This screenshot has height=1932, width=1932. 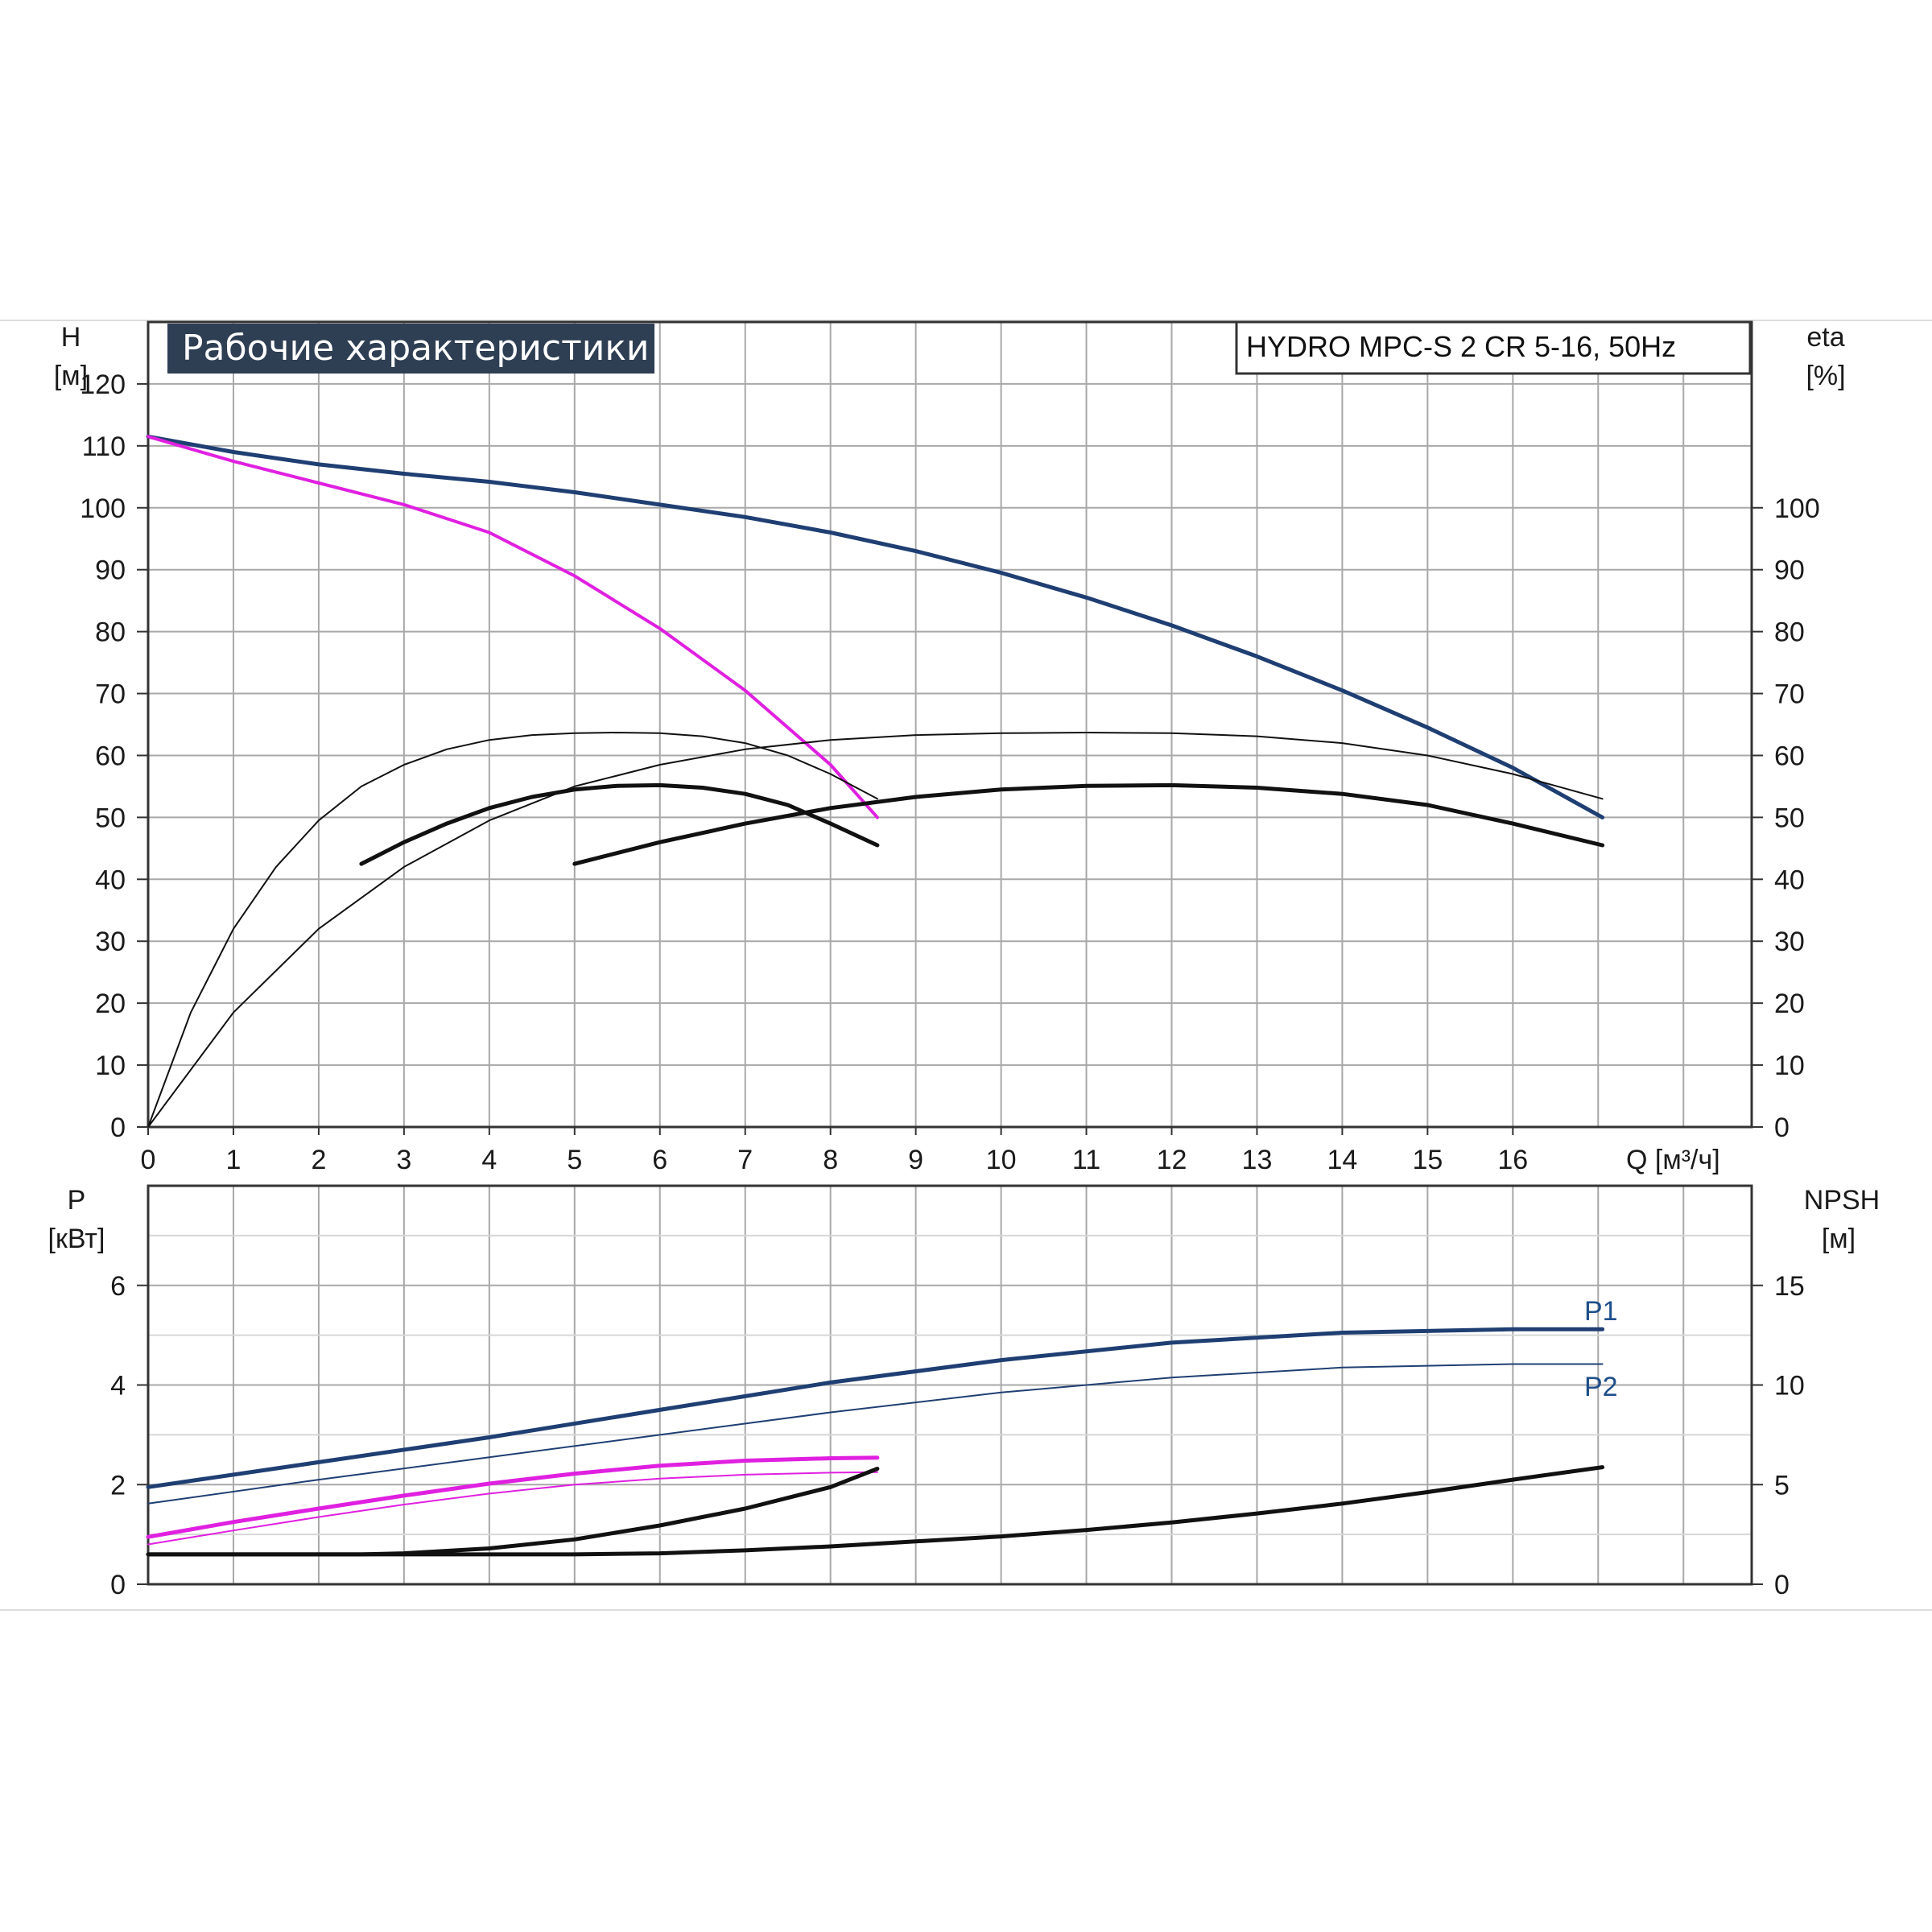 I want to click on model-label-box, so click(x=1493, y=347).